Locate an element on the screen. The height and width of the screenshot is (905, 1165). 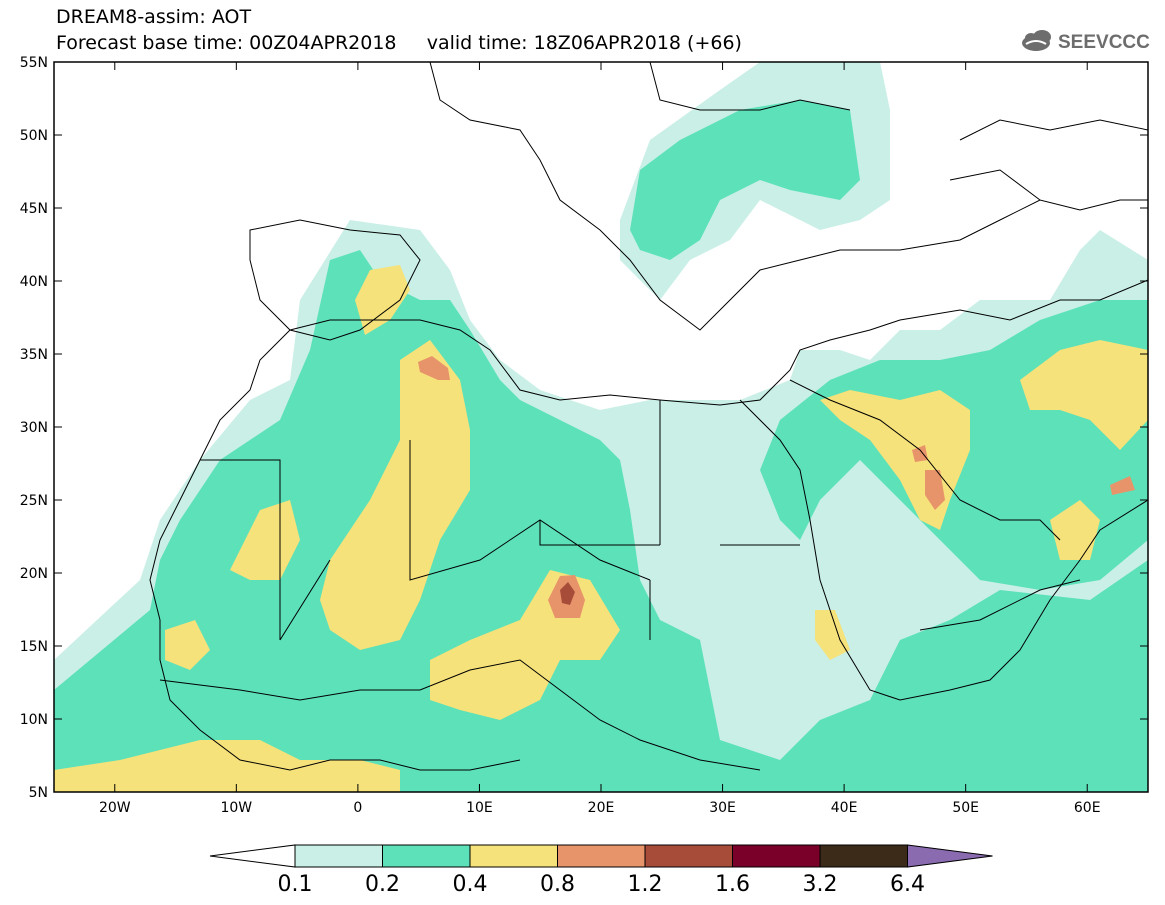
aot-contour-0.4-westcoast is located at coordinates (265, 540).